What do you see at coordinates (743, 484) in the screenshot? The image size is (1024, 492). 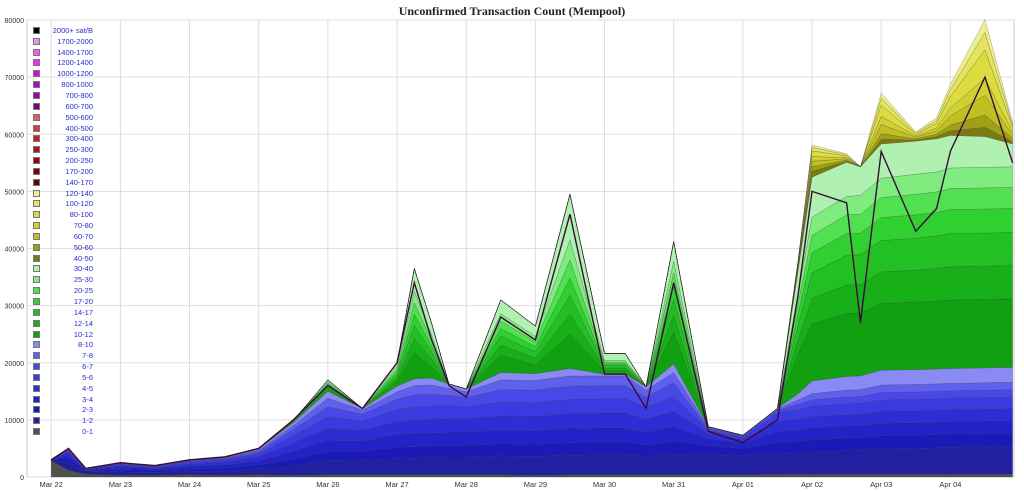 I see `x-tick-label: Apr 01` at bounding box center [743, 484].